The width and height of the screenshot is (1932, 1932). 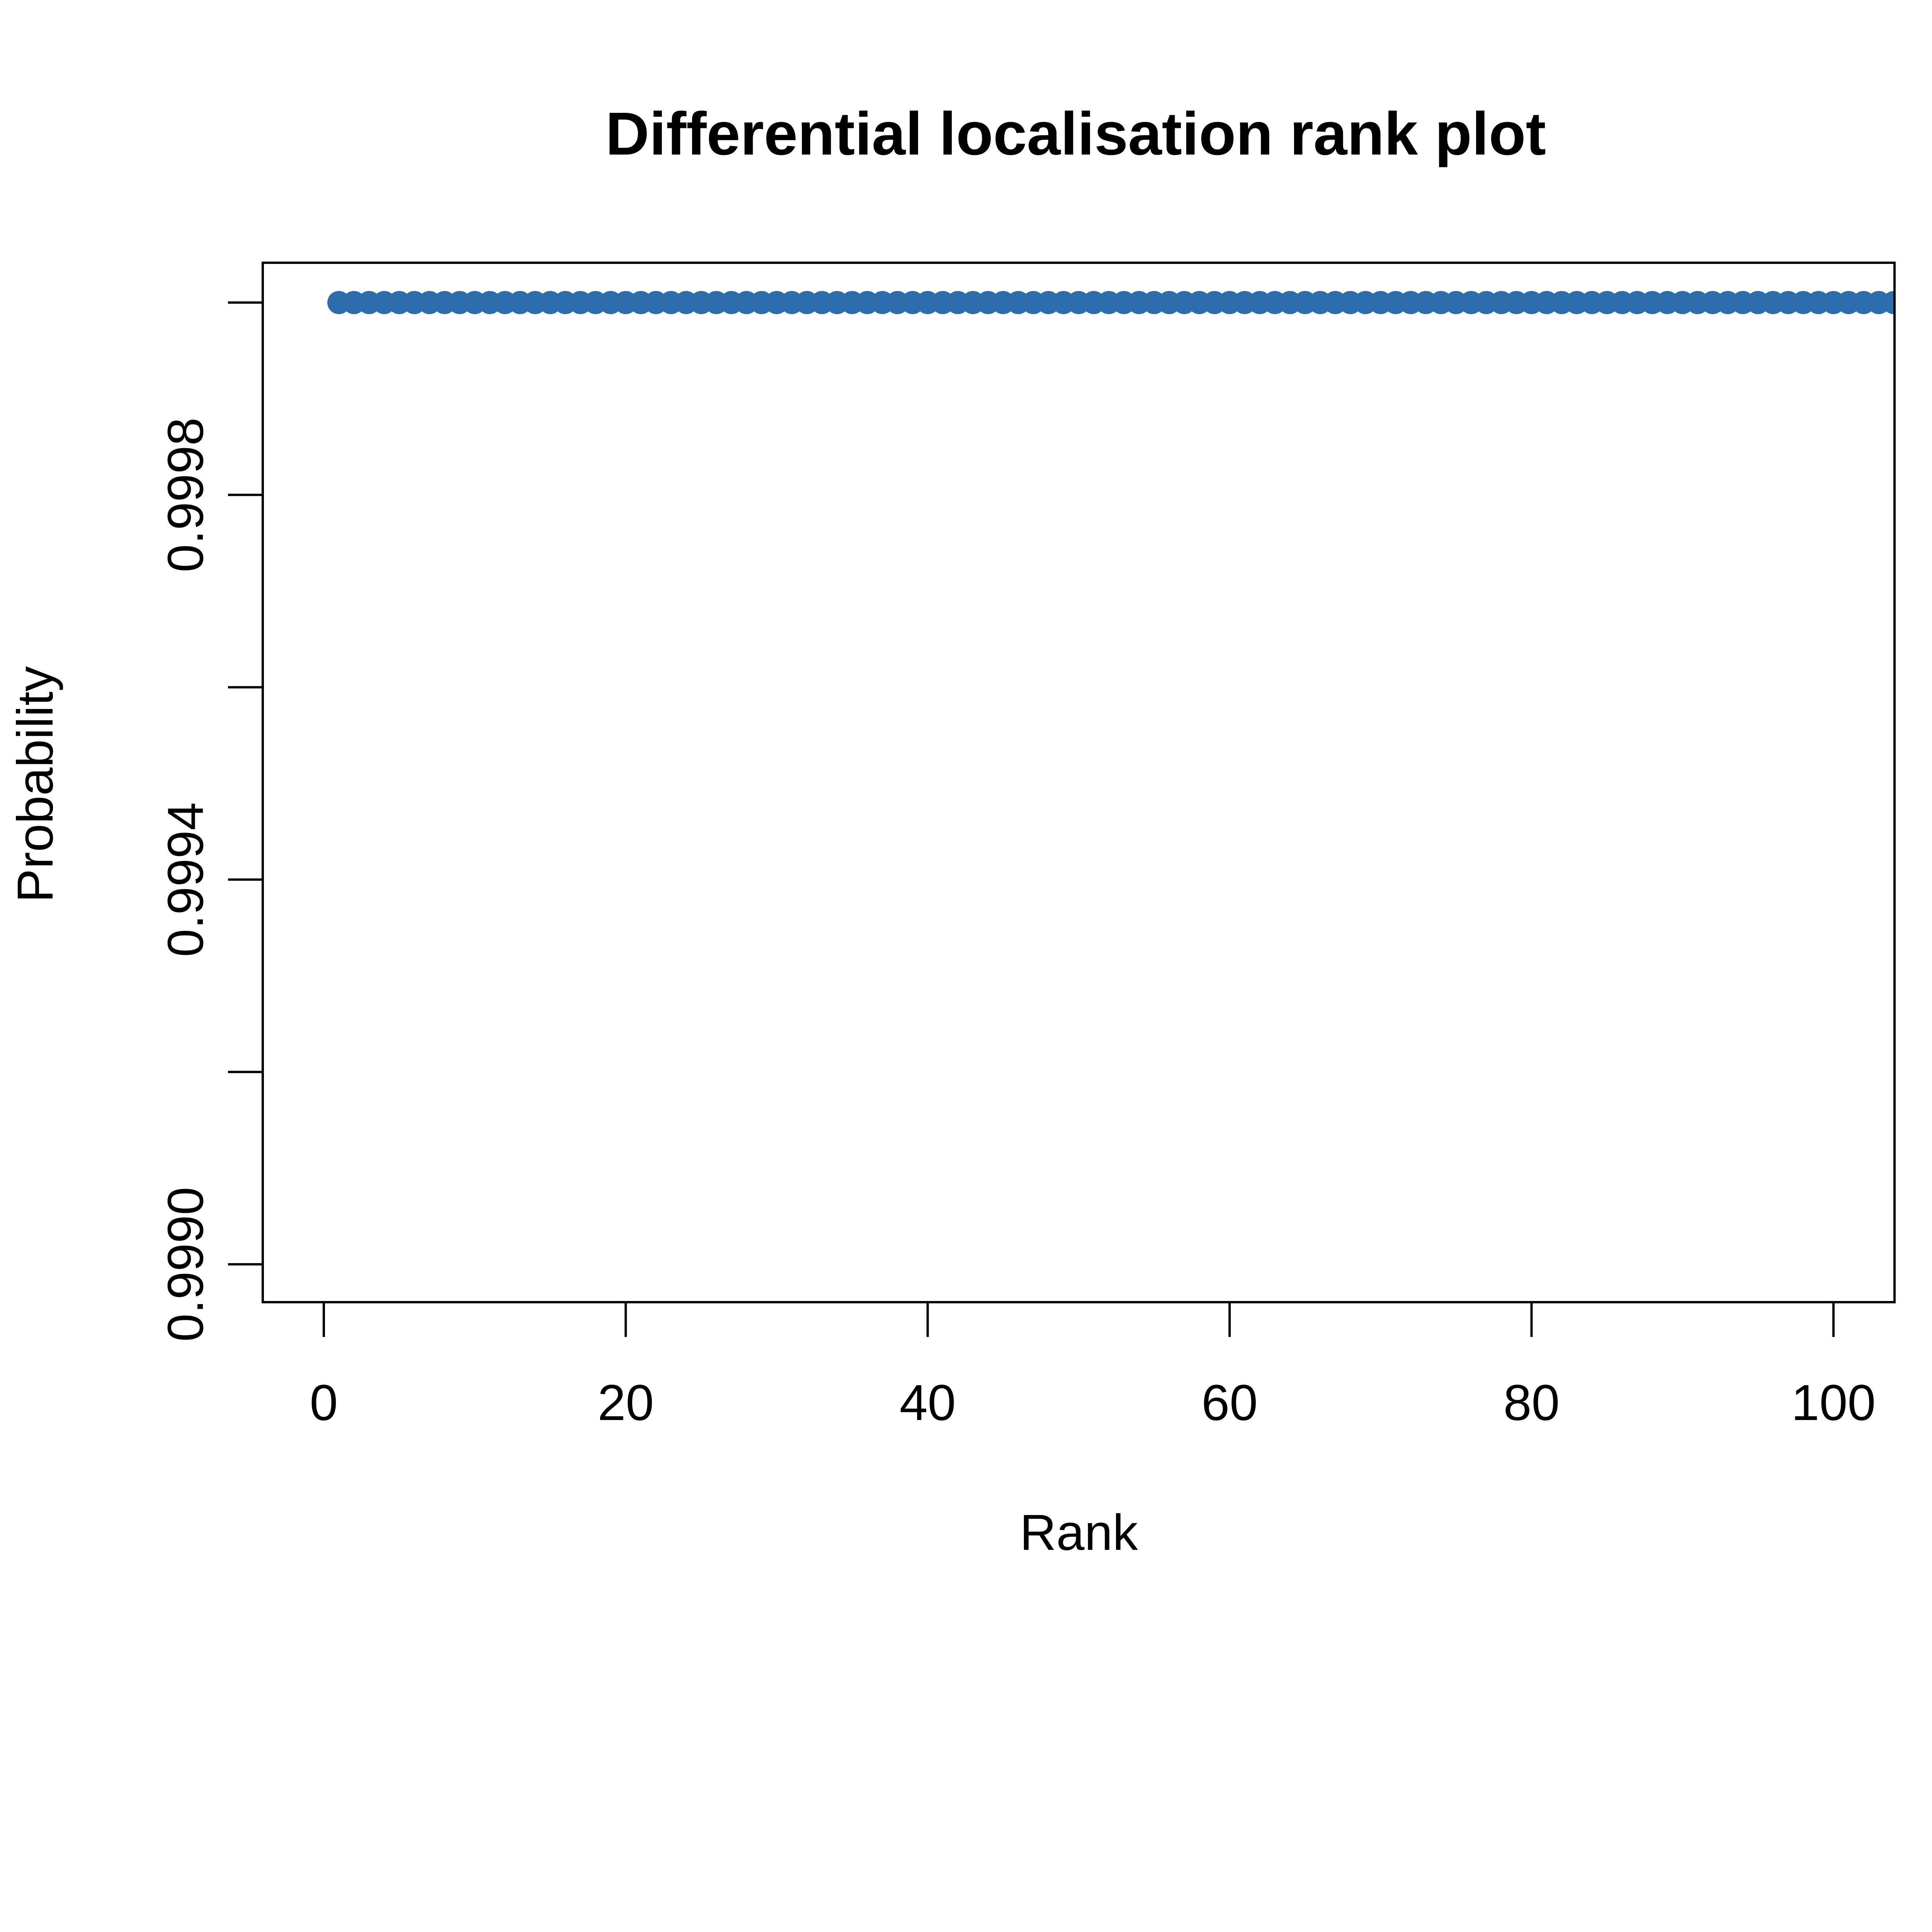 I want to click on y-tick-label: 0.9994, so click(x=185, y=879).